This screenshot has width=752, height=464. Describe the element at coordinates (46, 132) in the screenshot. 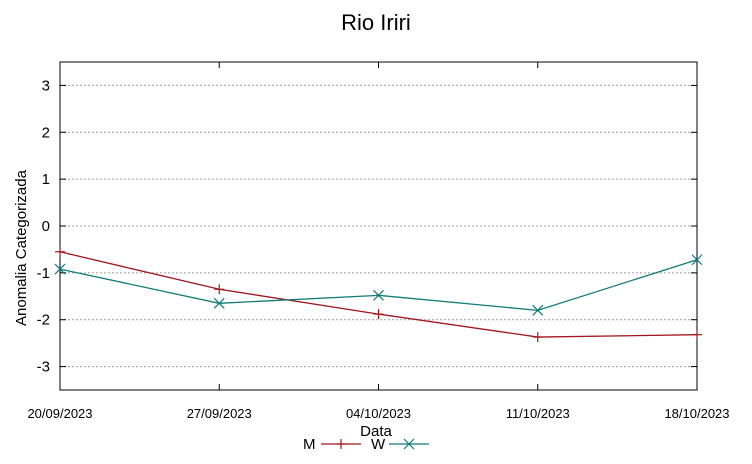

I see `y-tick-label: 2` at that location.